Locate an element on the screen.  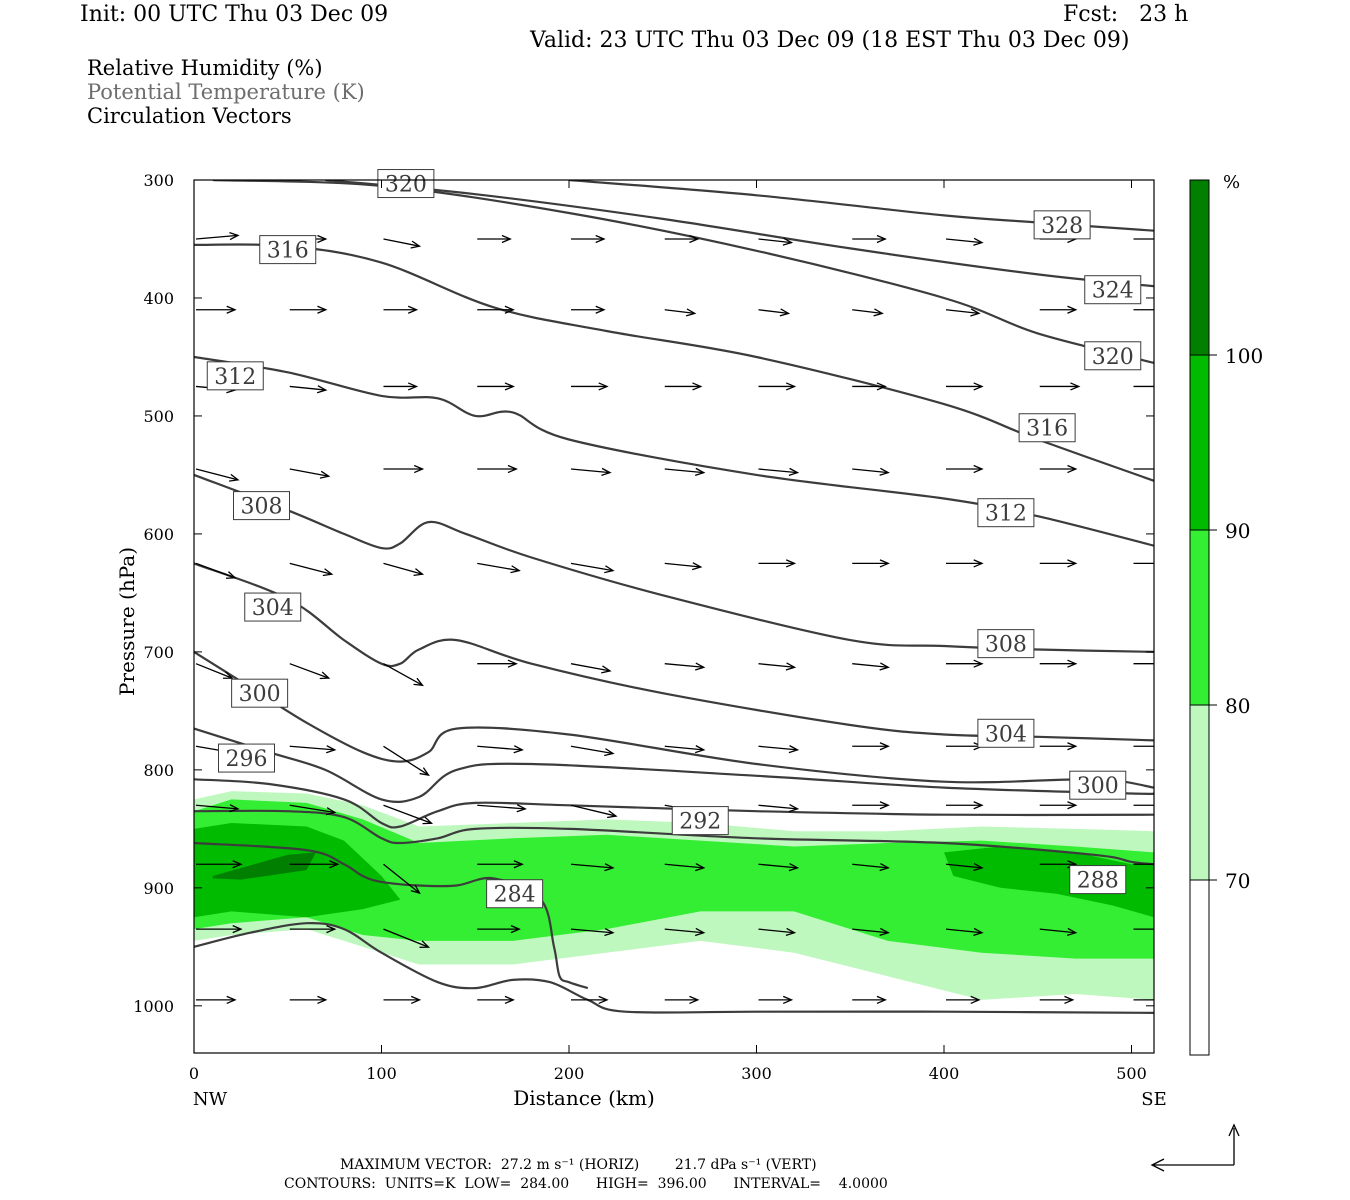
y-tick-label: 800 is located at coordinates (158, 770).